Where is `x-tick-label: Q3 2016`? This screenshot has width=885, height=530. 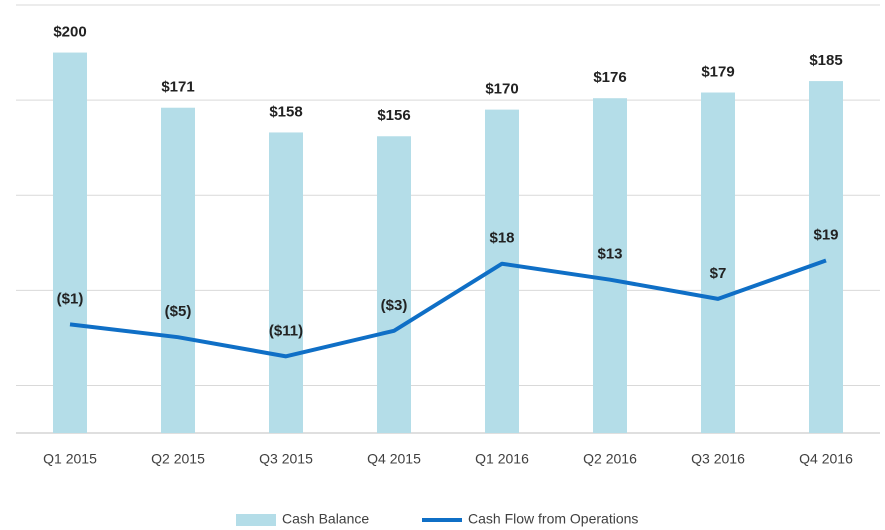
x-tick-label: Q3 2016 is located at coordinates (718, 459).